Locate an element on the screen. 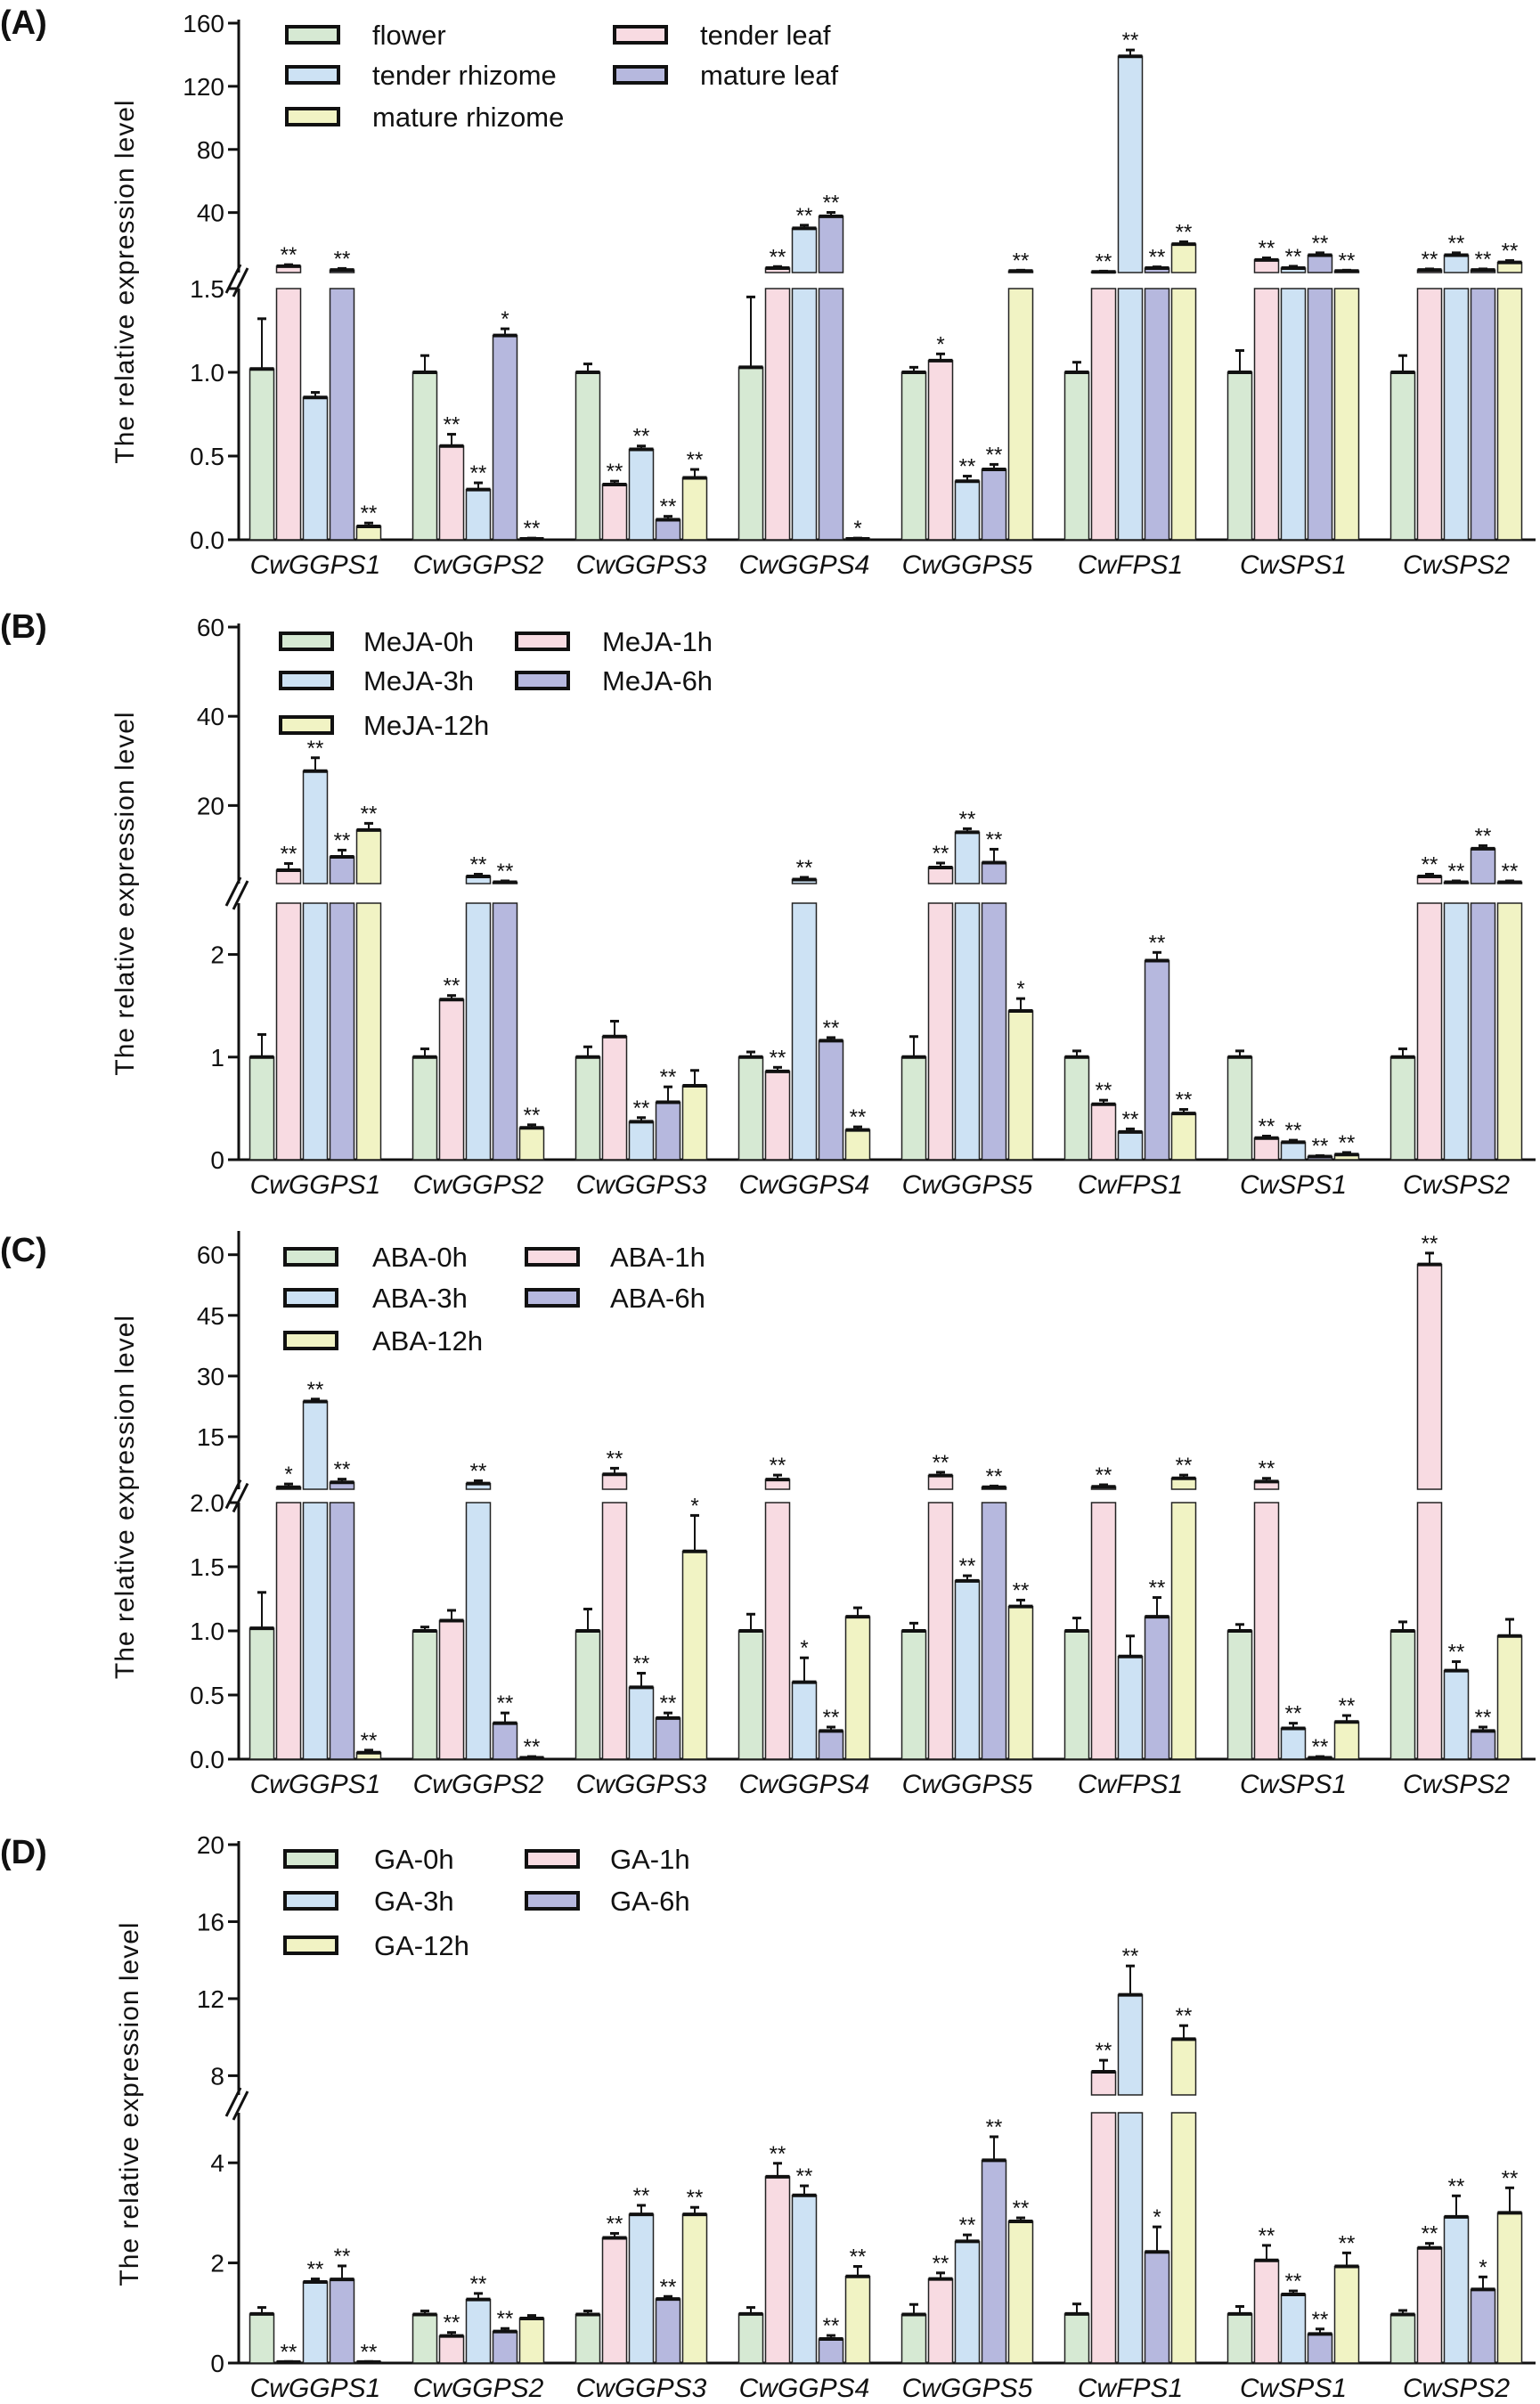 This screenshot has height=2404, width=1540. x-category-label: CwSPS1 is located at coordinates (1293, 1784).